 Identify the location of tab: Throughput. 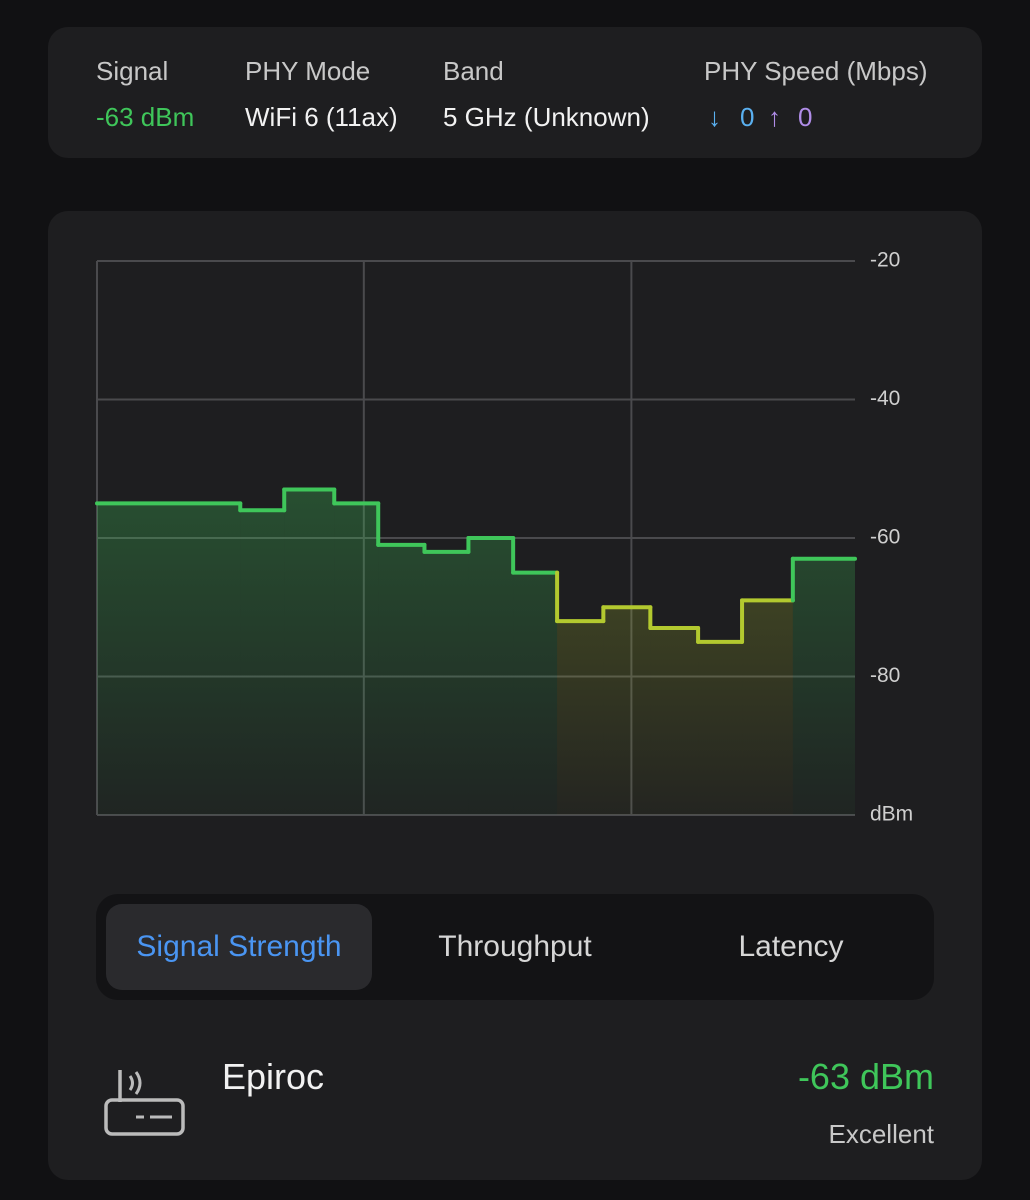
(515, 946).